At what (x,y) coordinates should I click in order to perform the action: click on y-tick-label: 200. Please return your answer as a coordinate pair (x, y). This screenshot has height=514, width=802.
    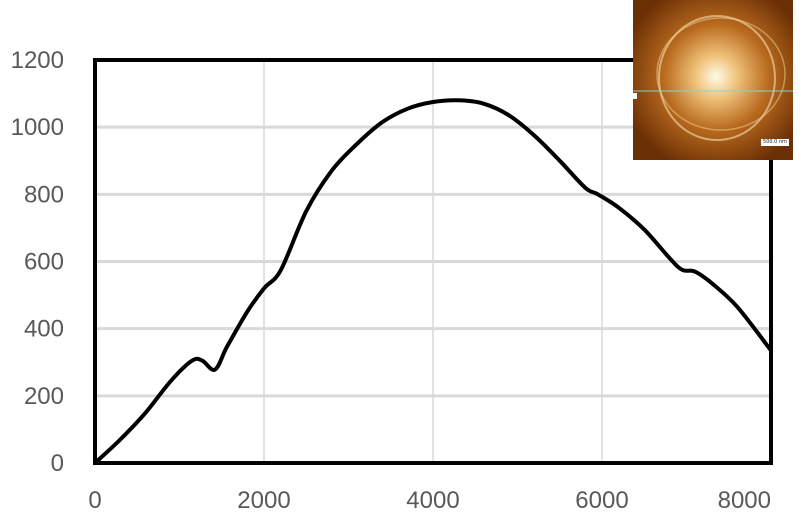
    Looking at the image, I should click on (44, 396).